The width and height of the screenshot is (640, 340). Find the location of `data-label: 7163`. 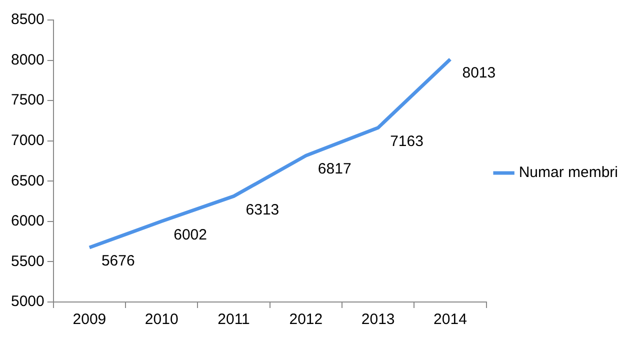

data-label: 7163 is located at coordinates (407, 141).